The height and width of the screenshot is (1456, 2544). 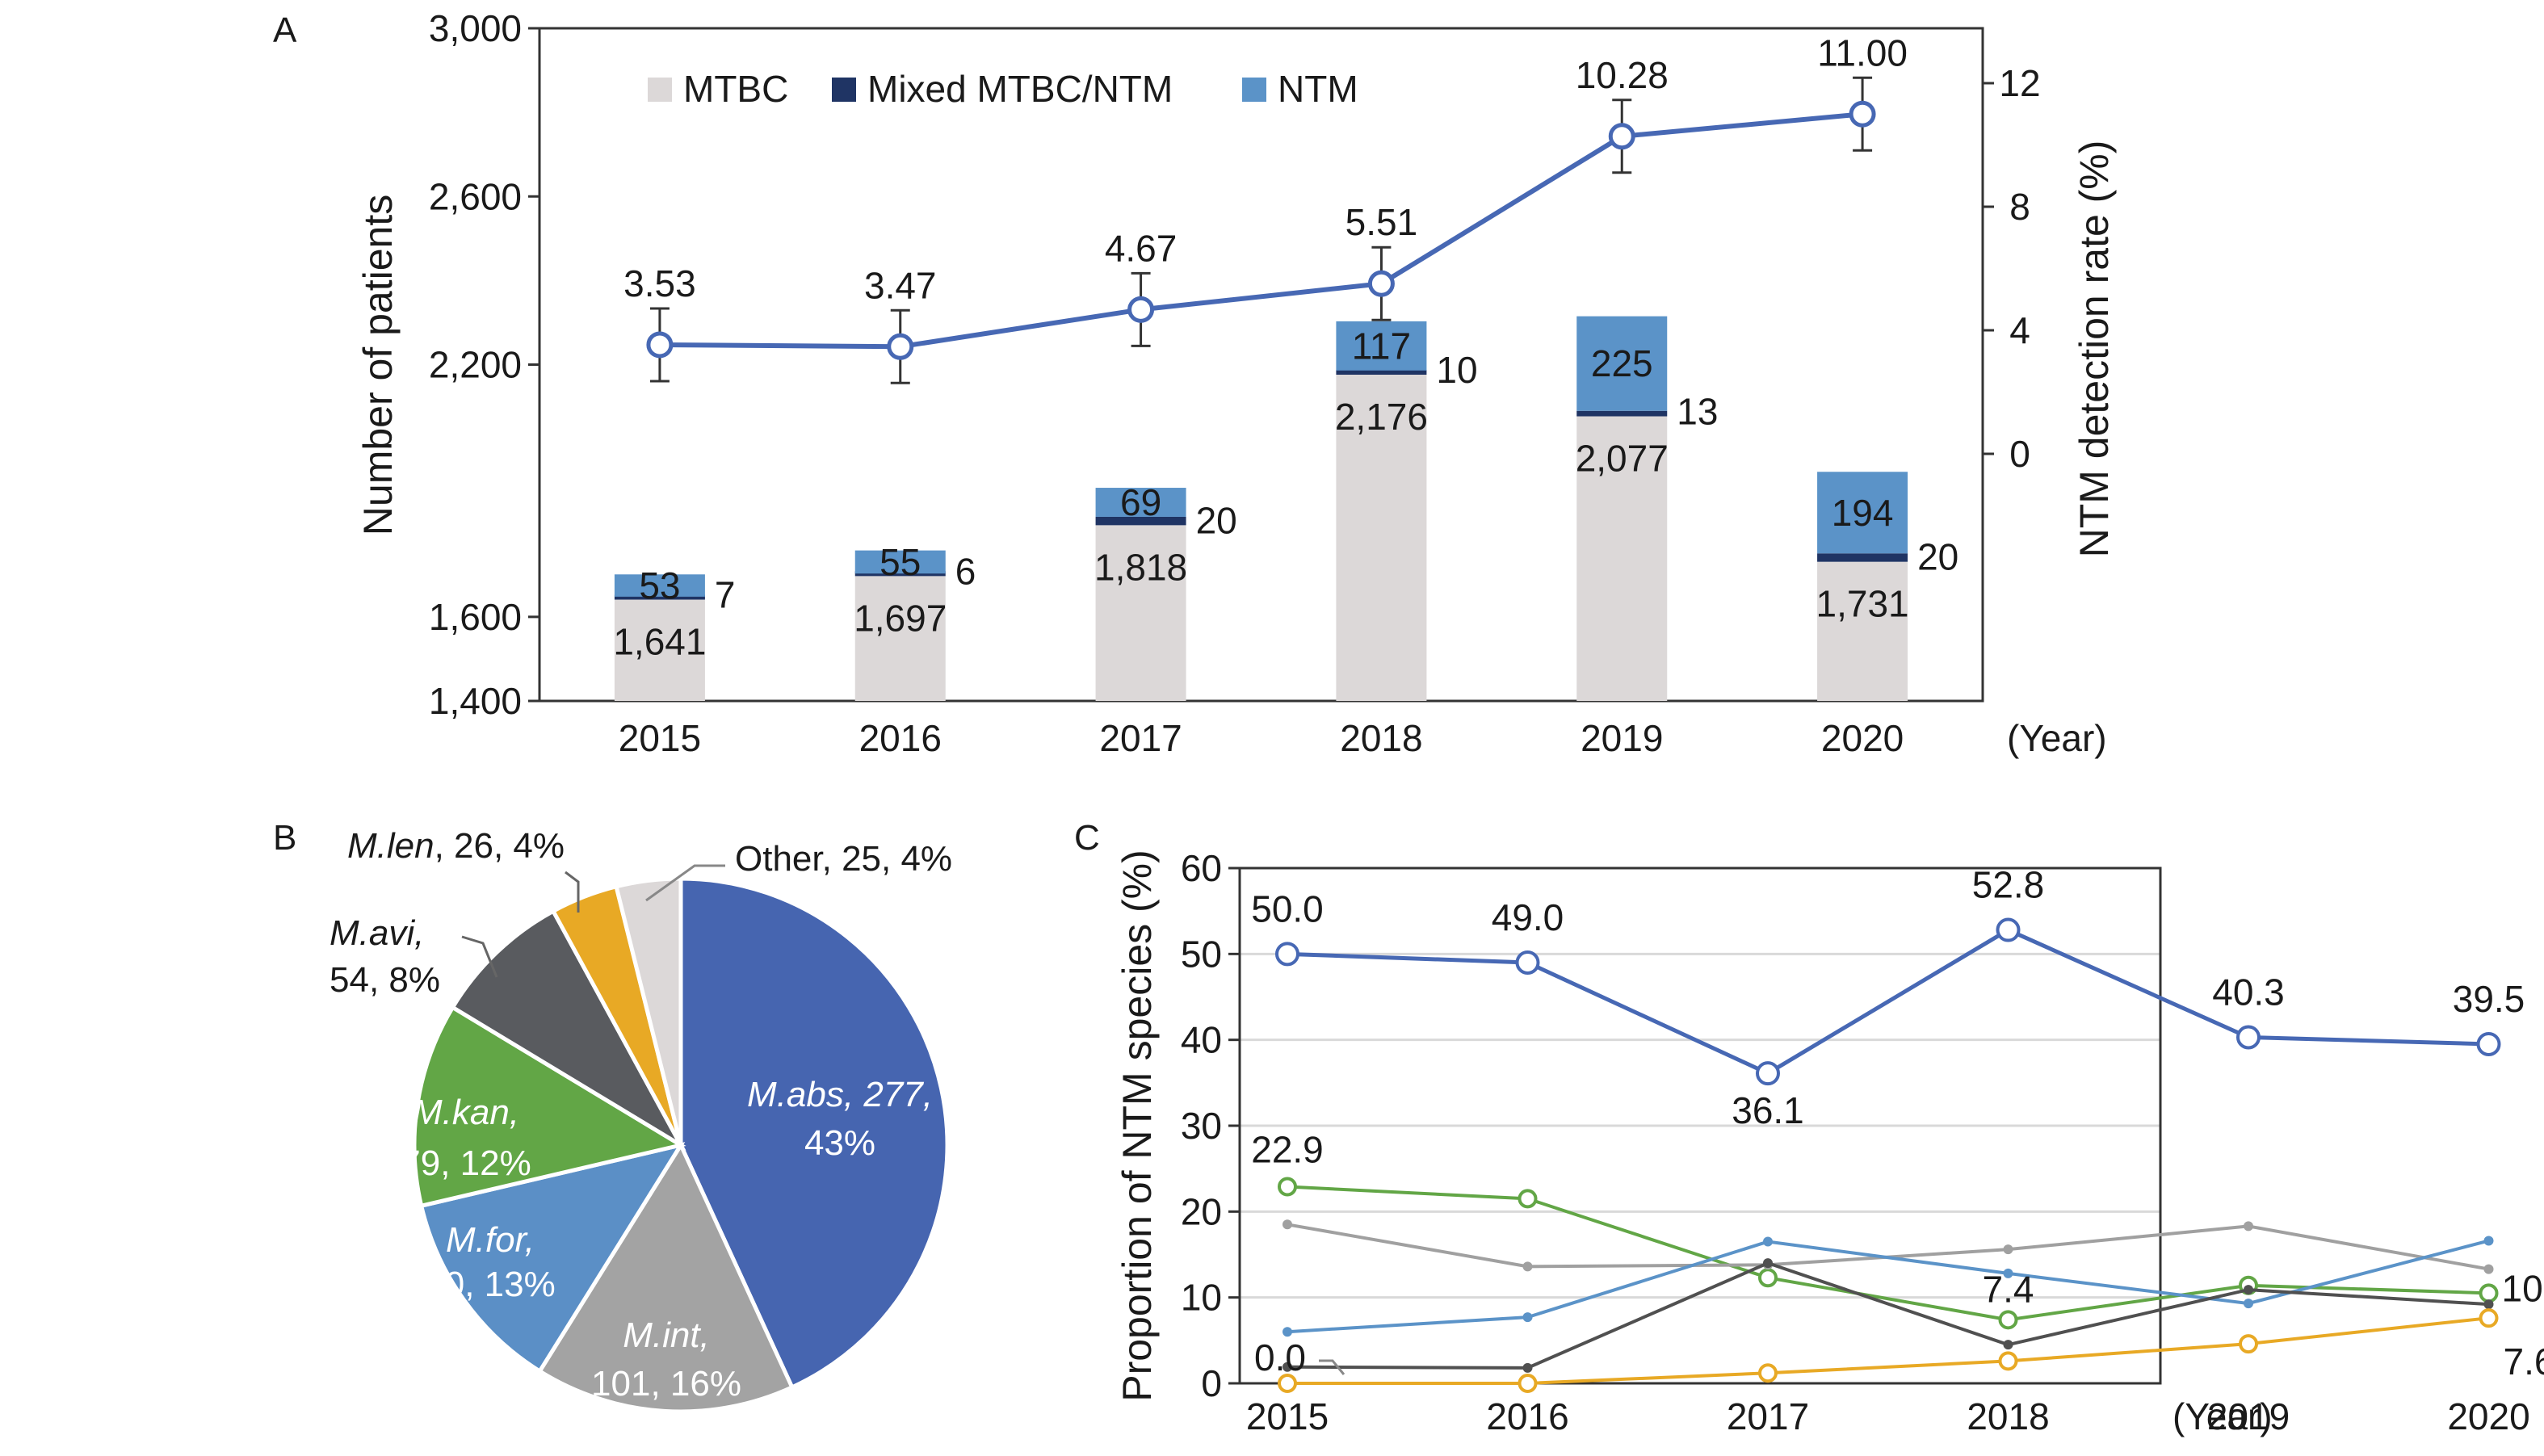 I want to click on pie-label: 43%, so click(x=839, y=1143).